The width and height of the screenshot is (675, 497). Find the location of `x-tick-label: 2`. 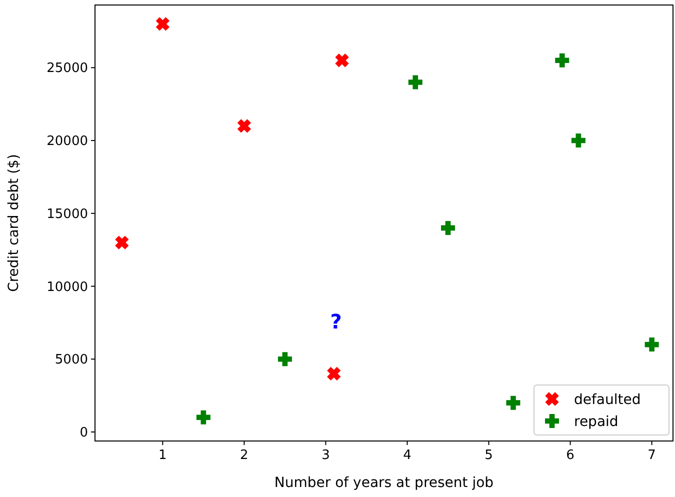

x-tick-label: 2 is located at coordinates (244, 455).